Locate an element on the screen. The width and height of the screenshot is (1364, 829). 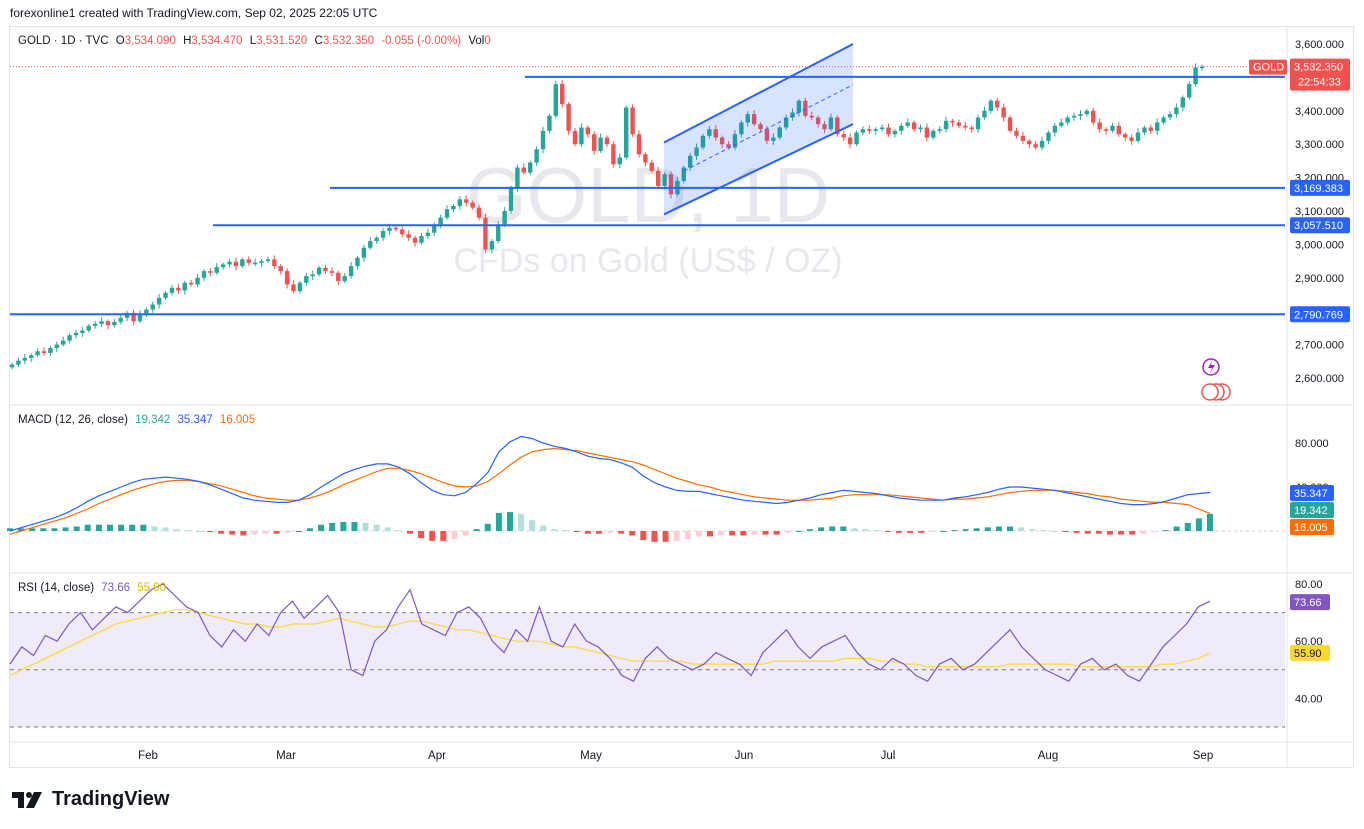
symbol-label: GOLD · 1D · TVC is located at coordinates (63, 41).